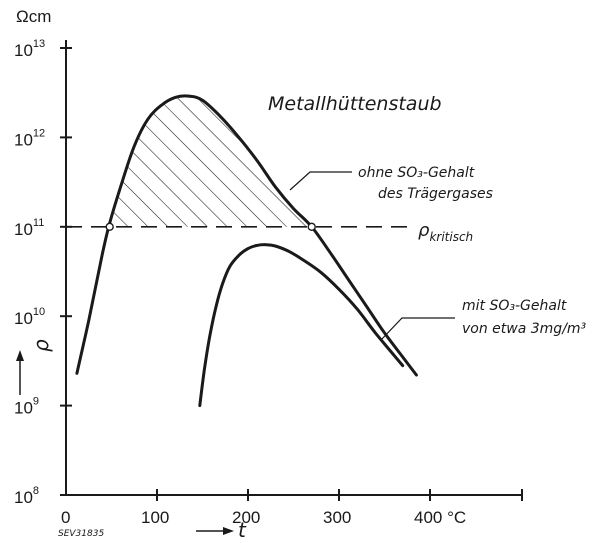 This screenshot has height=543, width=606. I want to click on x-tick-label: 0, so click(65, 517).